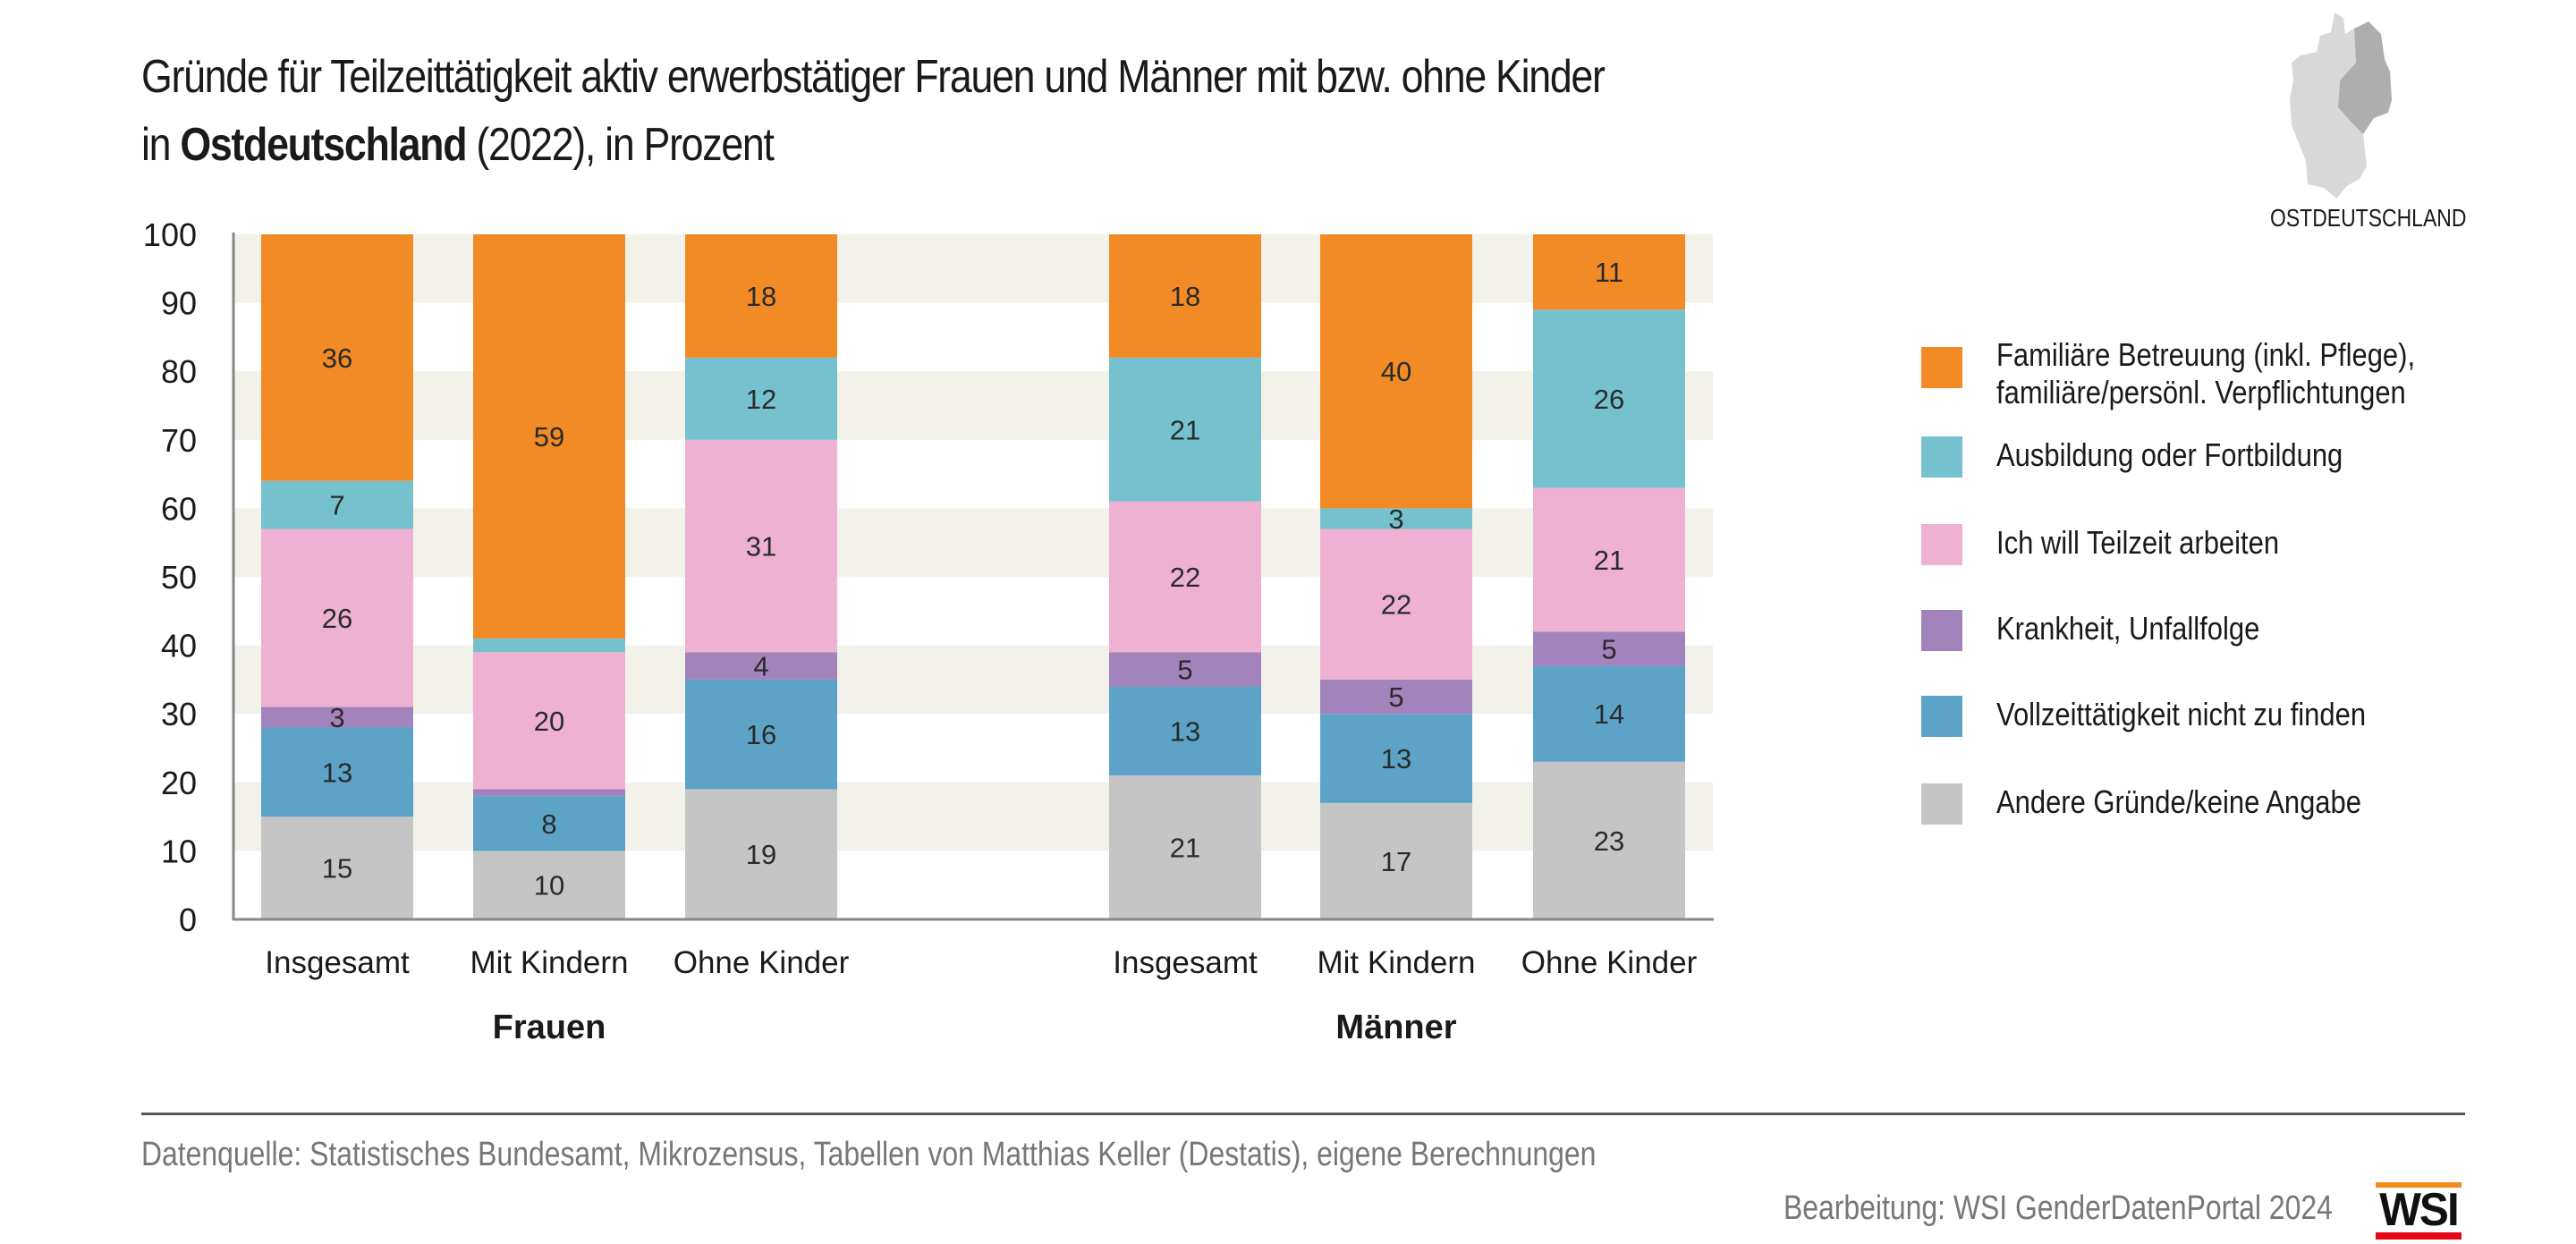 This screenshot has width=2576, height=1244. What do you see at coordinates (2419, 1236) in the screenshot?
I see `logo-red-bar` at bounding box center [2419, 1236].